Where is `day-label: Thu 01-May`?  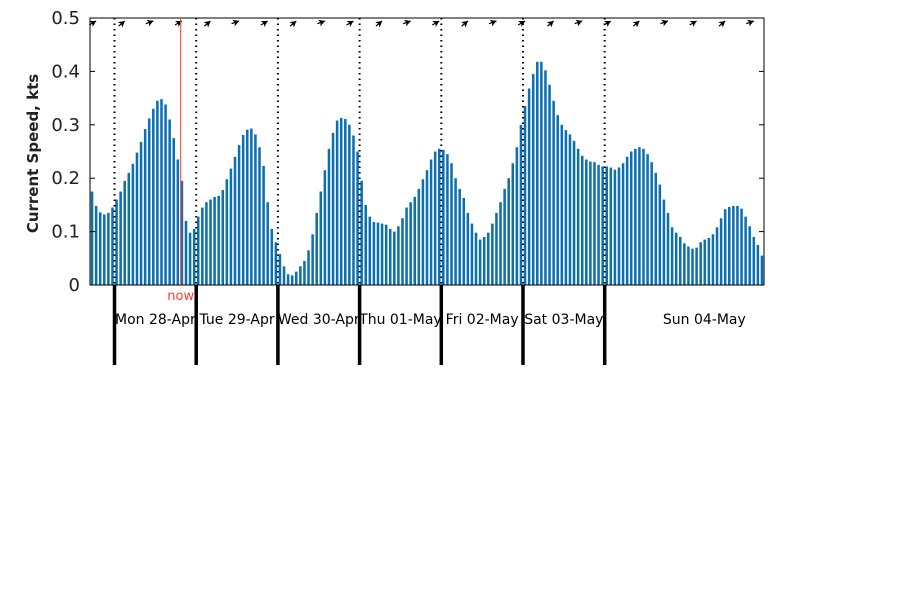 day-label: Thu 01-May is located at coordinates (400, 320).